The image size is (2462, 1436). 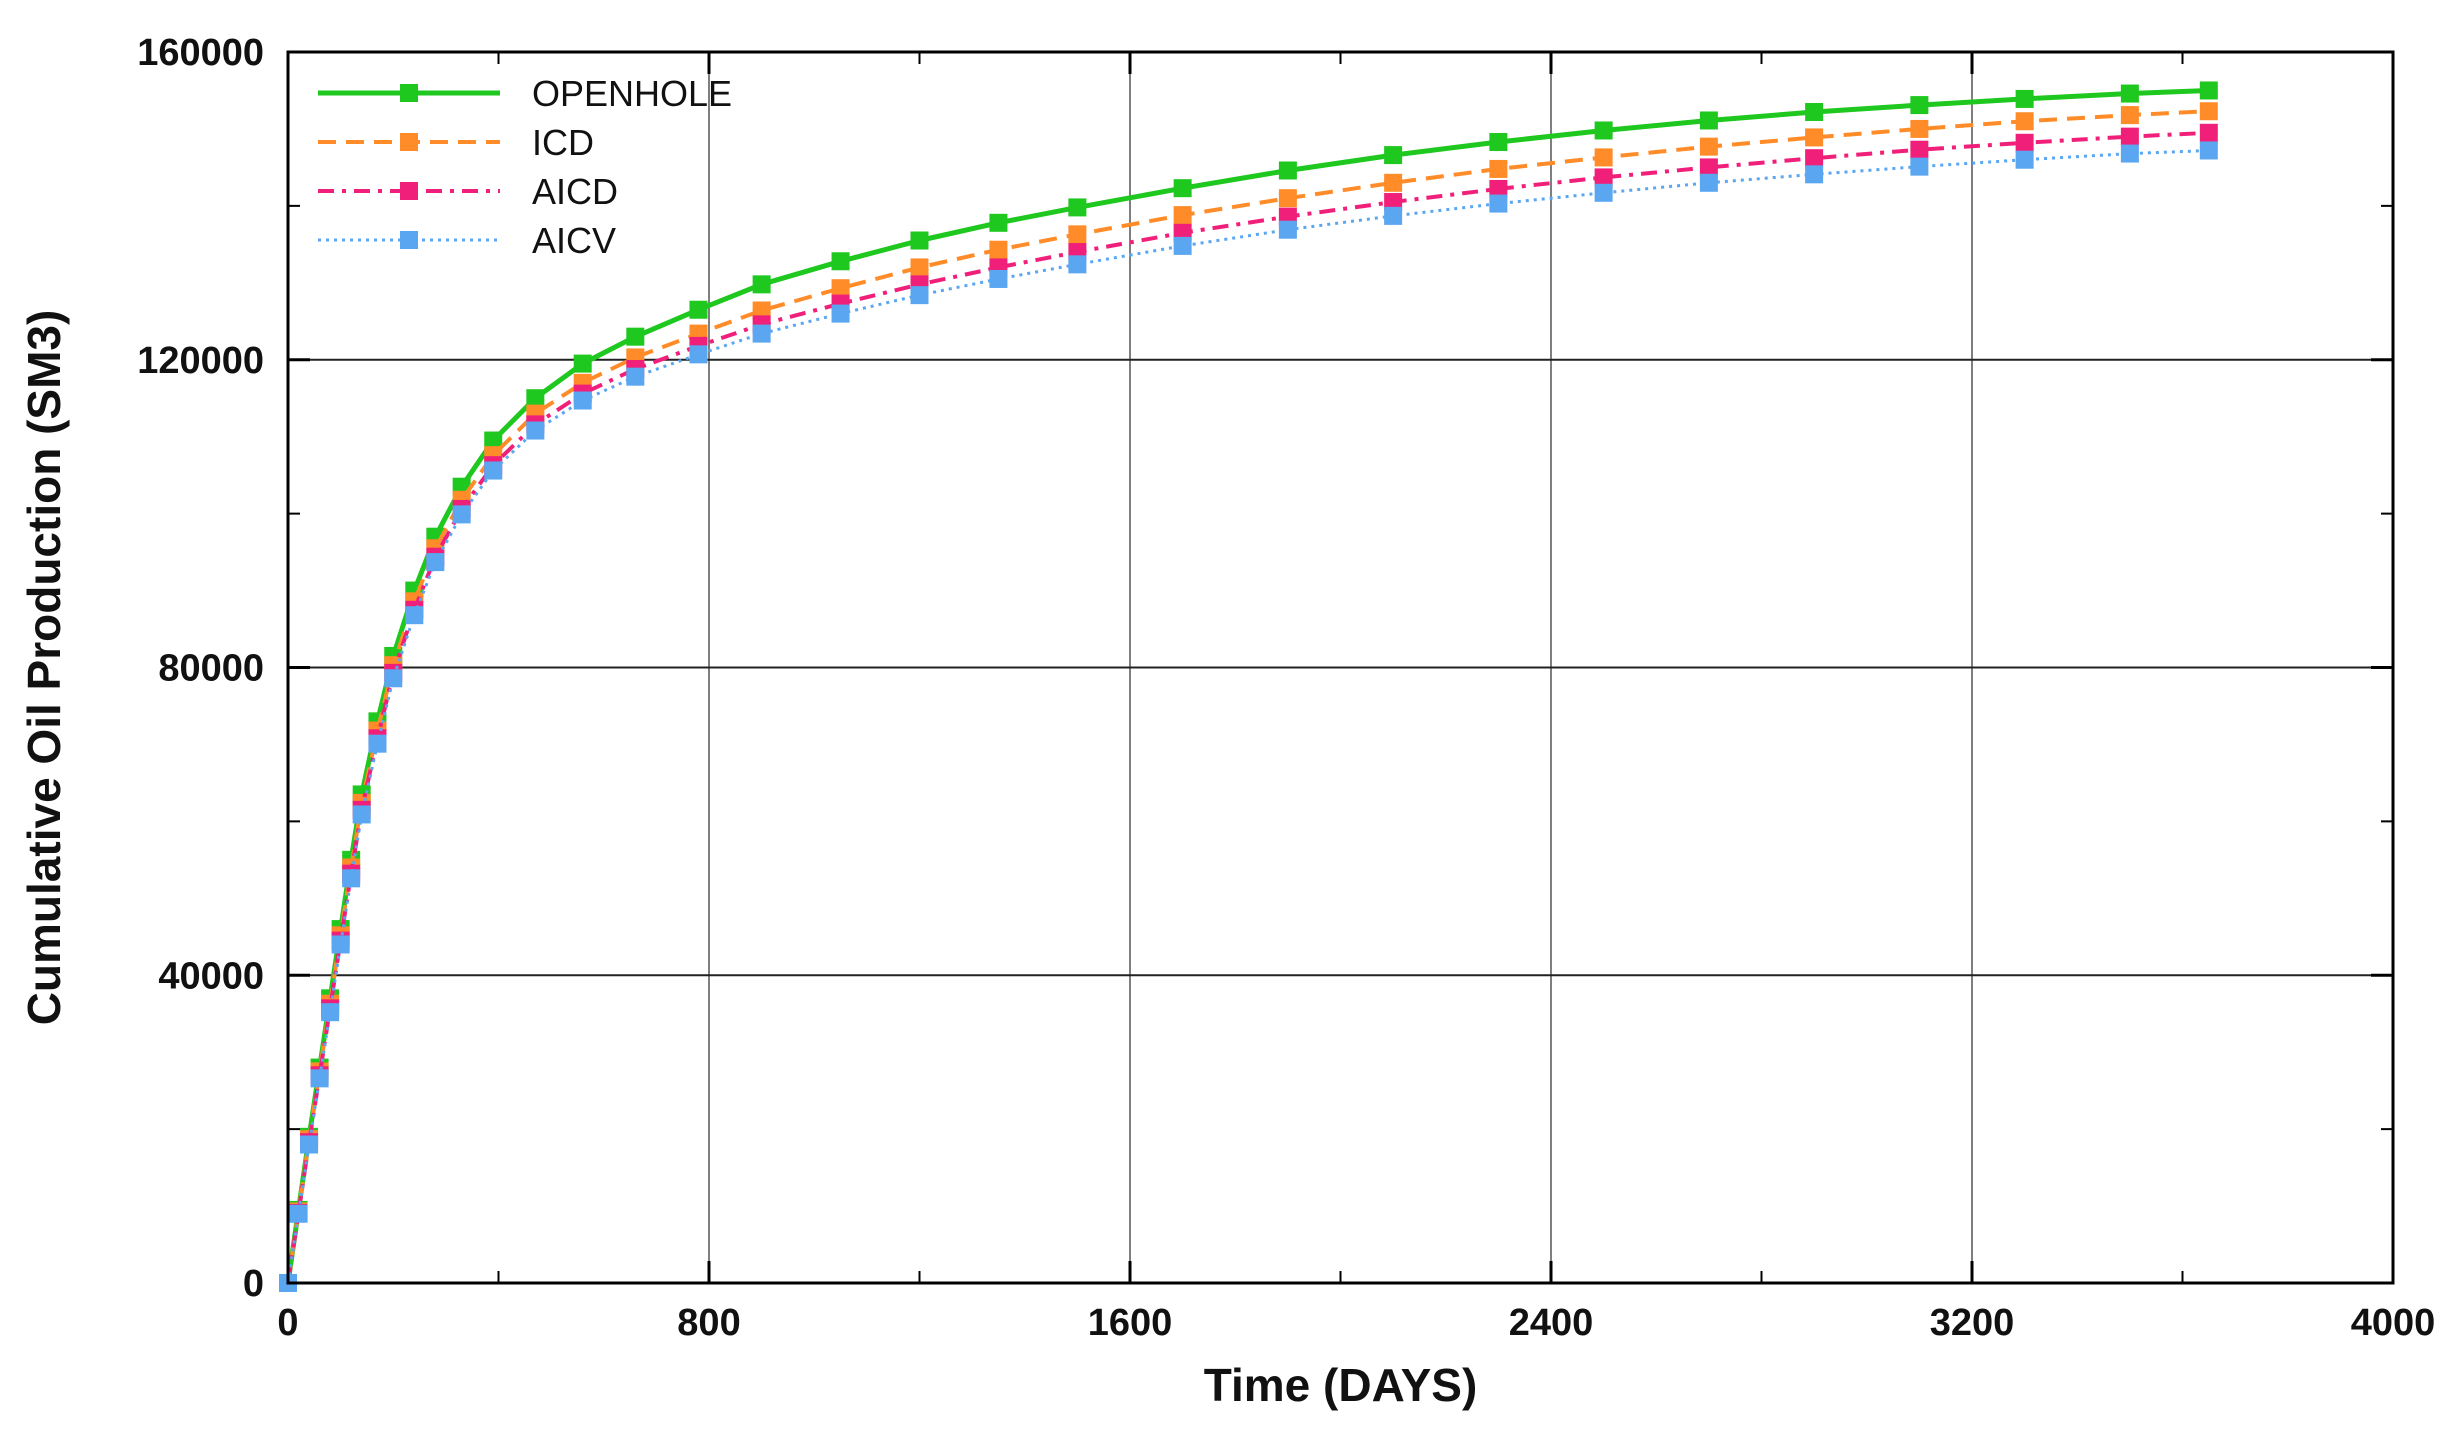 What do you see at coordinates (211, 669) in the screenshot?
I see `y-tick-label: 80000` at bounding box center [211, 669].